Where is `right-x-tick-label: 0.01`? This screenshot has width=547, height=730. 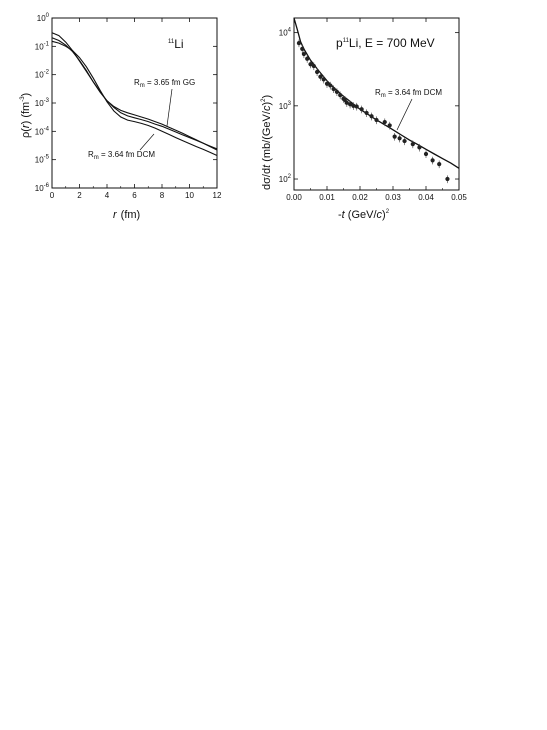
right-x-tick-label: 0.01 is located at coordinates (327, 197).